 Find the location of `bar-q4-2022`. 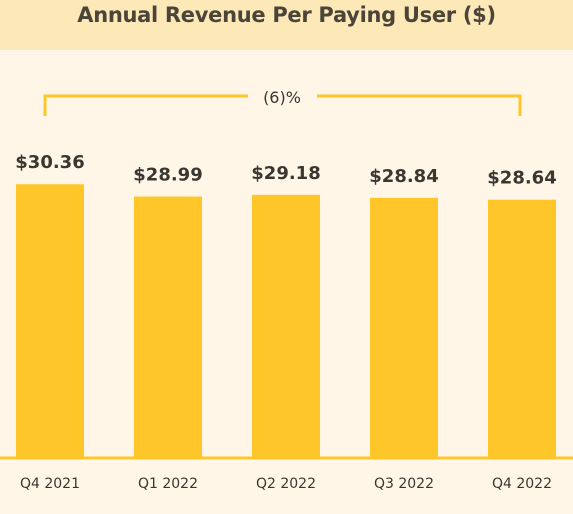

bar-q4-2022 is located at coordinates (522, 328).